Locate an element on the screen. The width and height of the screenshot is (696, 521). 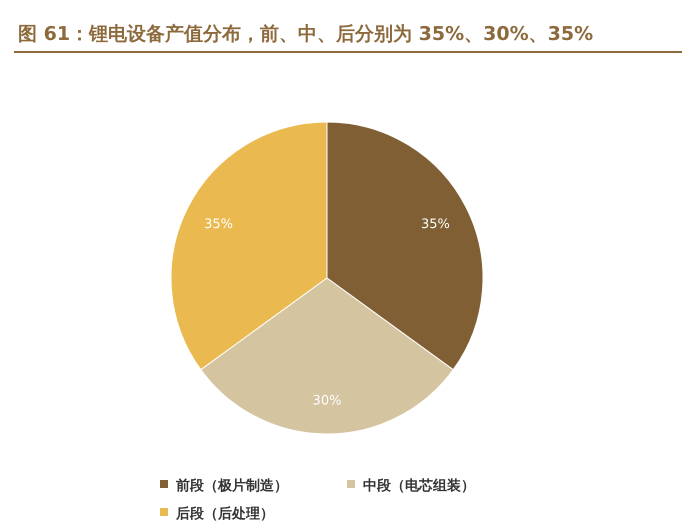
legend-label: 后段（后处理） is located at coordinates (224, 513).